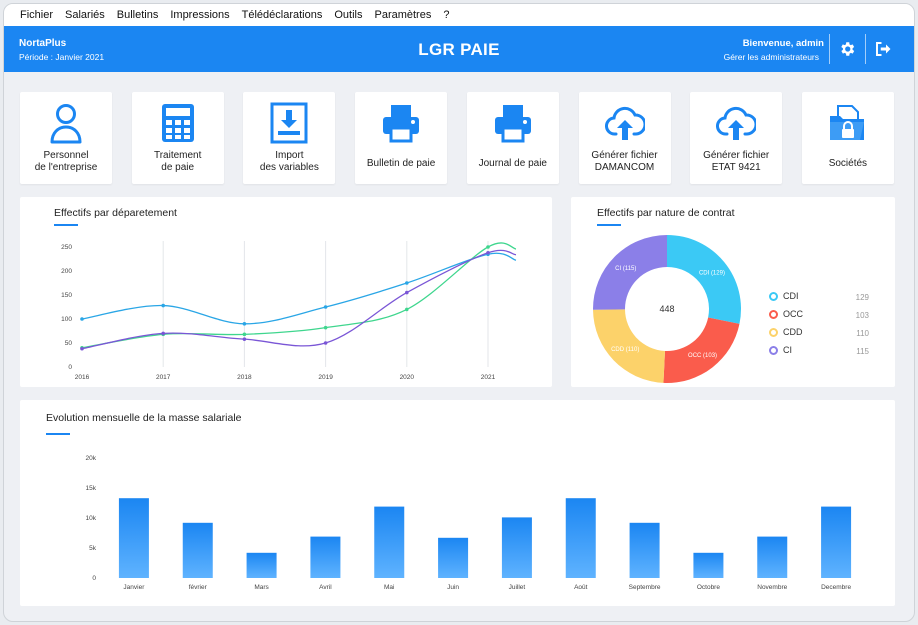 This screenshot has width=918, height=625. I want to click on logout-icon, so click(883, 49).